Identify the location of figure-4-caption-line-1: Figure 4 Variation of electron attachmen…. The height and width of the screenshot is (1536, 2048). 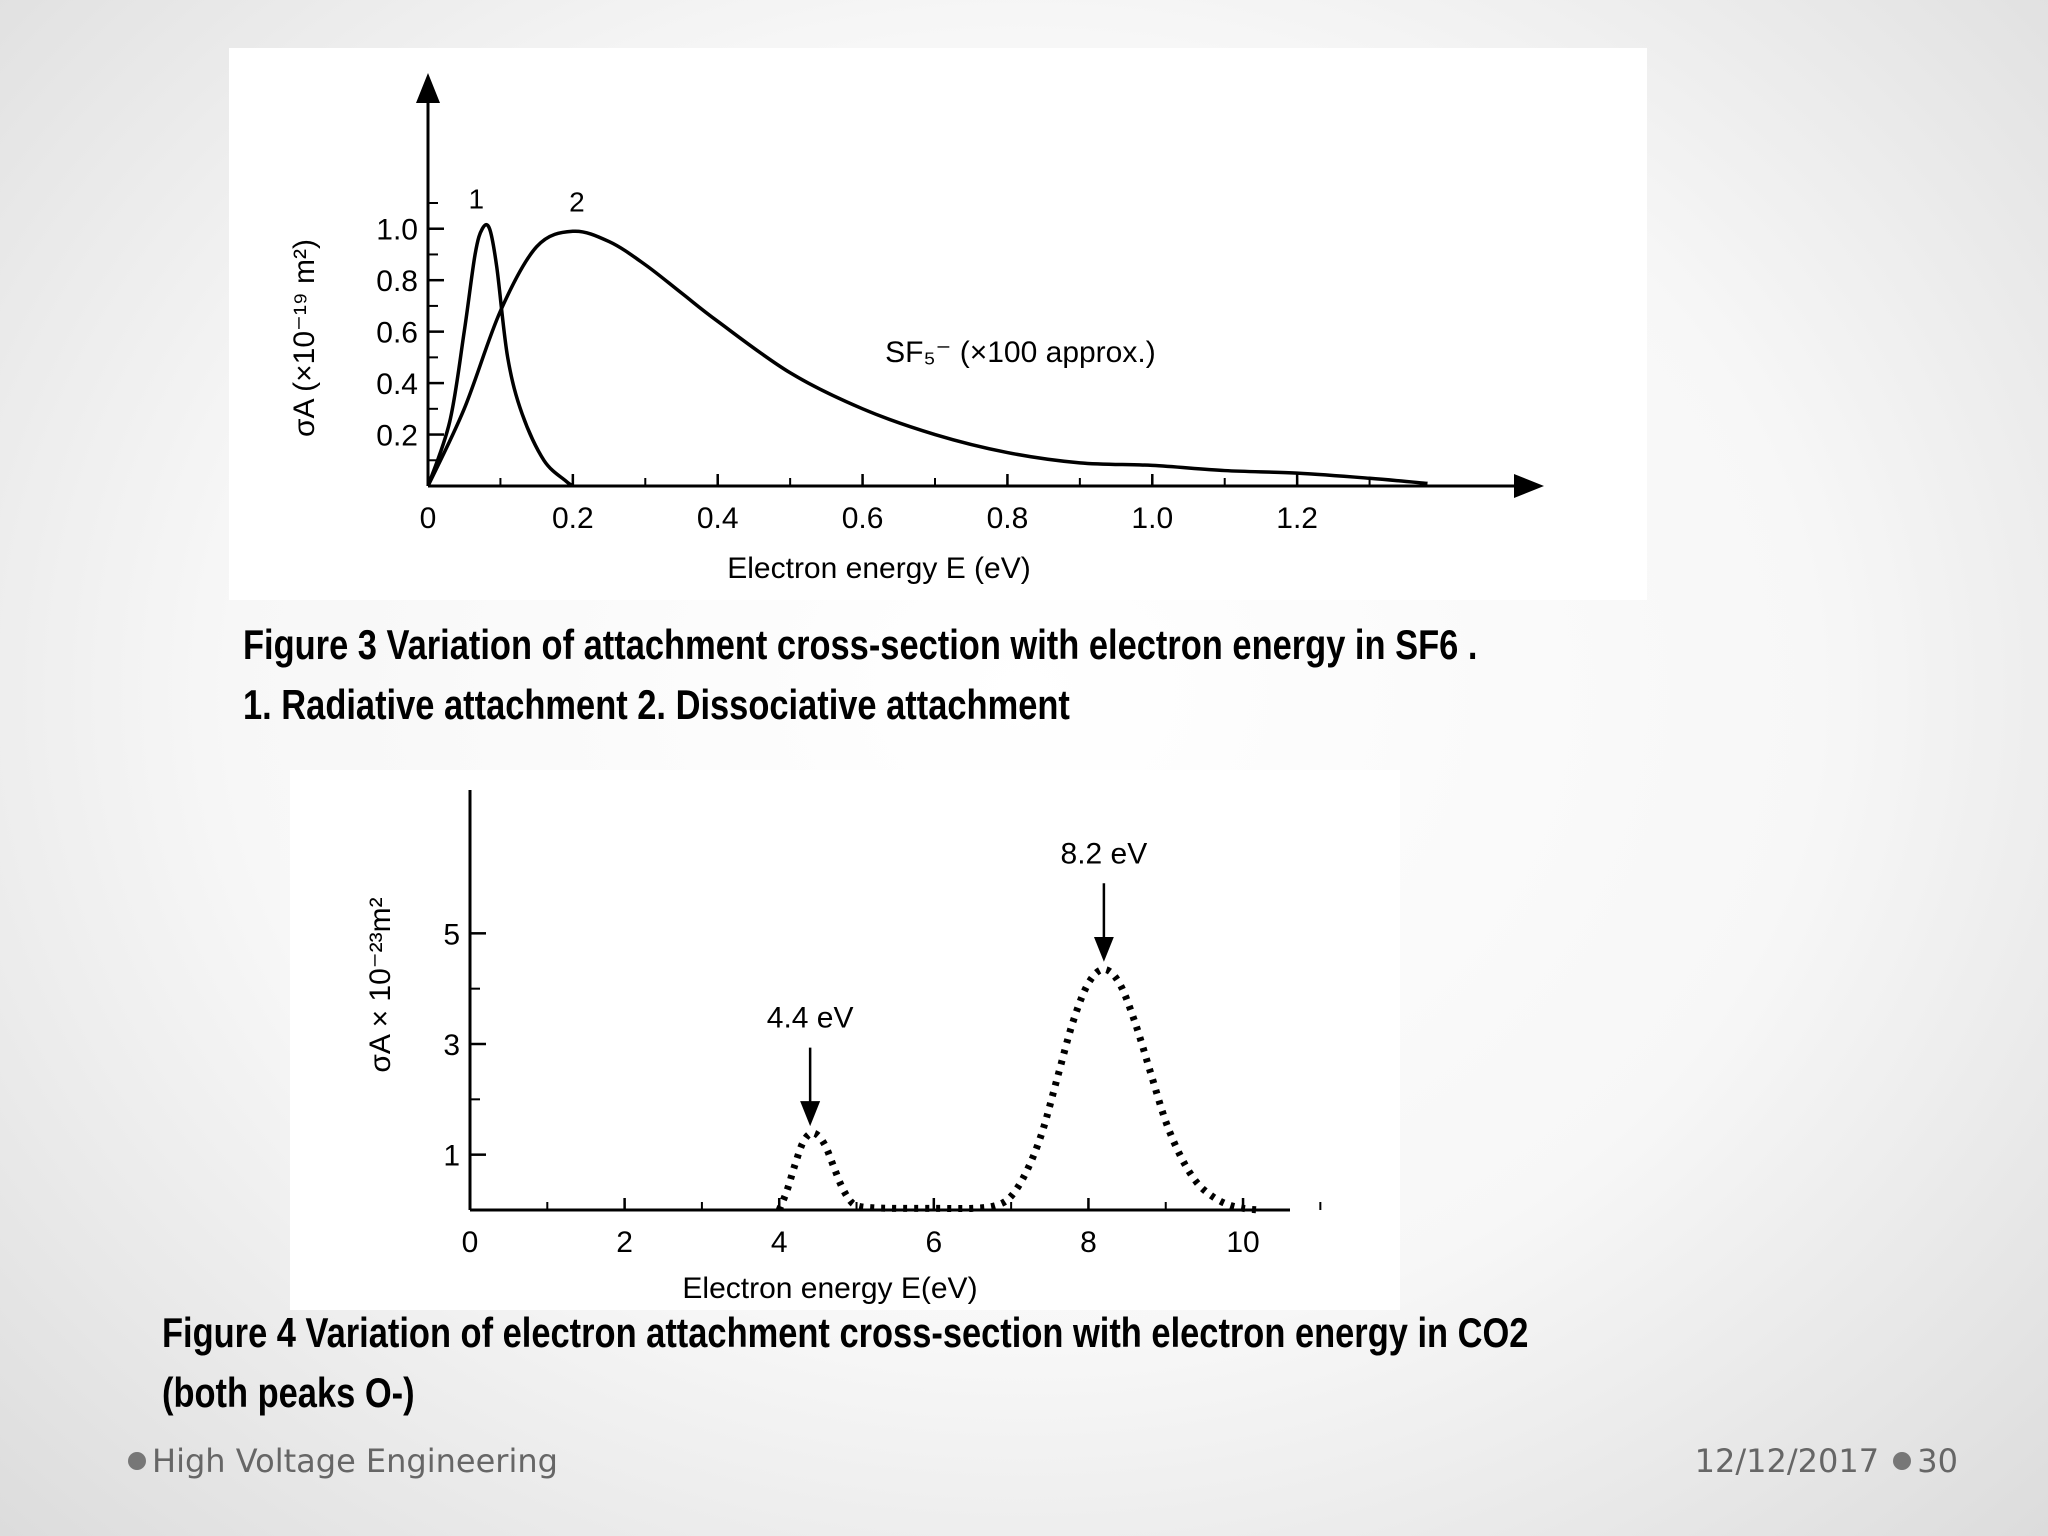
(845, 1332).